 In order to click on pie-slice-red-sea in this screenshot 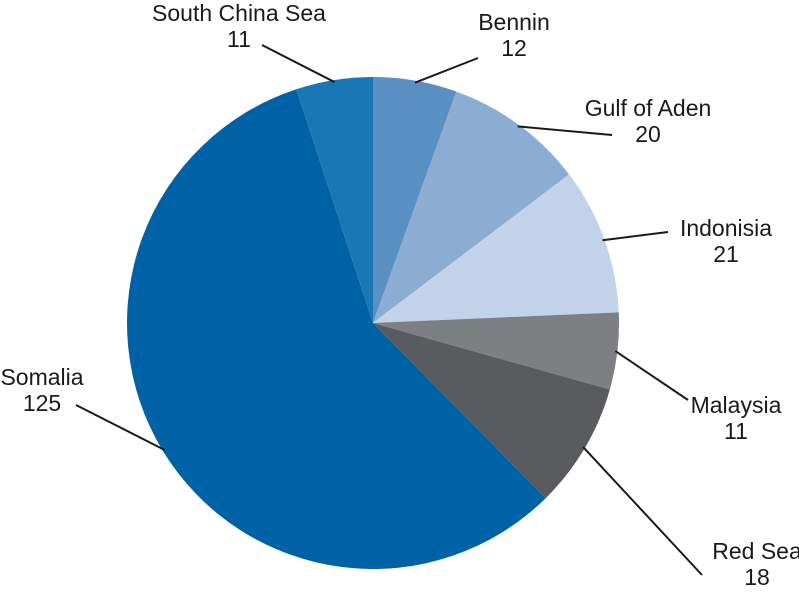, I will do `click(491, 411)`.